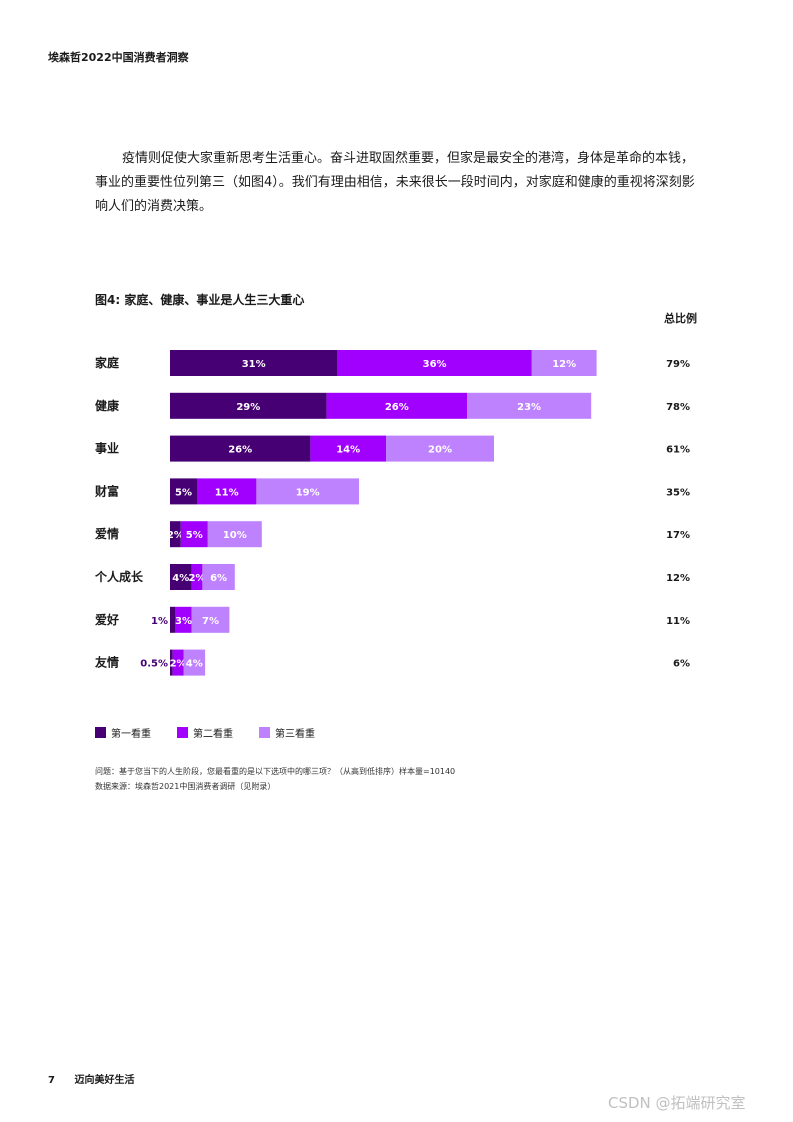  What do you see at coordinates (185, 786) in the screenshot?
I see `data-source-note: 数据来源：埃森哲2021中国消费者调研（见附录）` at bounding box center [185, 786].